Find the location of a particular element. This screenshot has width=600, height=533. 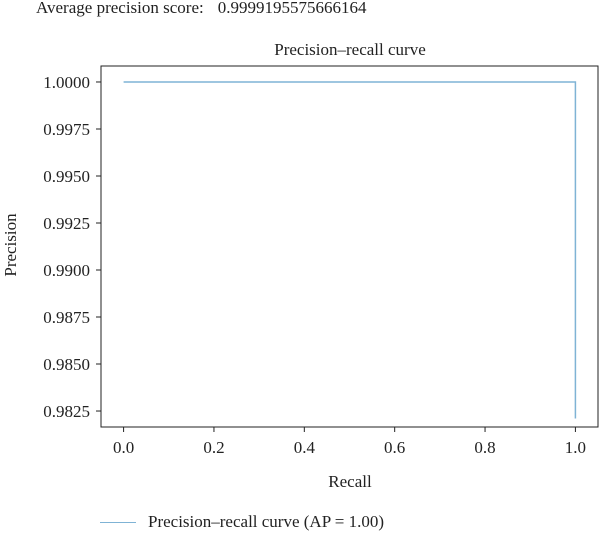

chart-title: Precision–recall curve is located at coordinates (350, 49).